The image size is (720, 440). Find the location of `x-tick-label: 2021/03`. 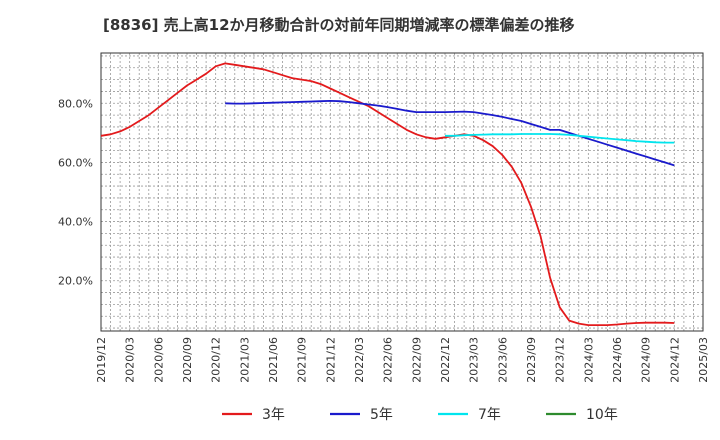

x-tick-label: 2021/03 is located at coordinates (244, 360).